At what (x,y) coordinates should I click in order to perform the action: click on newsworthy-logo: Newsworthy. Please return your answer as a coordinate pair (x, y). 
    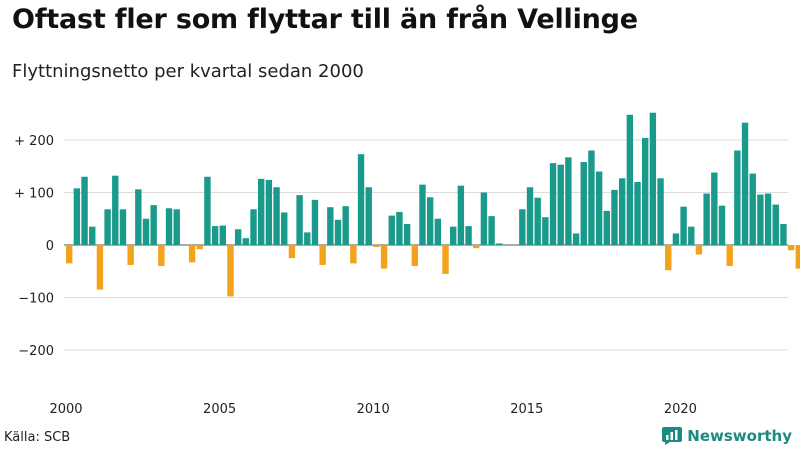
    Looking at the image, I should click on (727, 436).